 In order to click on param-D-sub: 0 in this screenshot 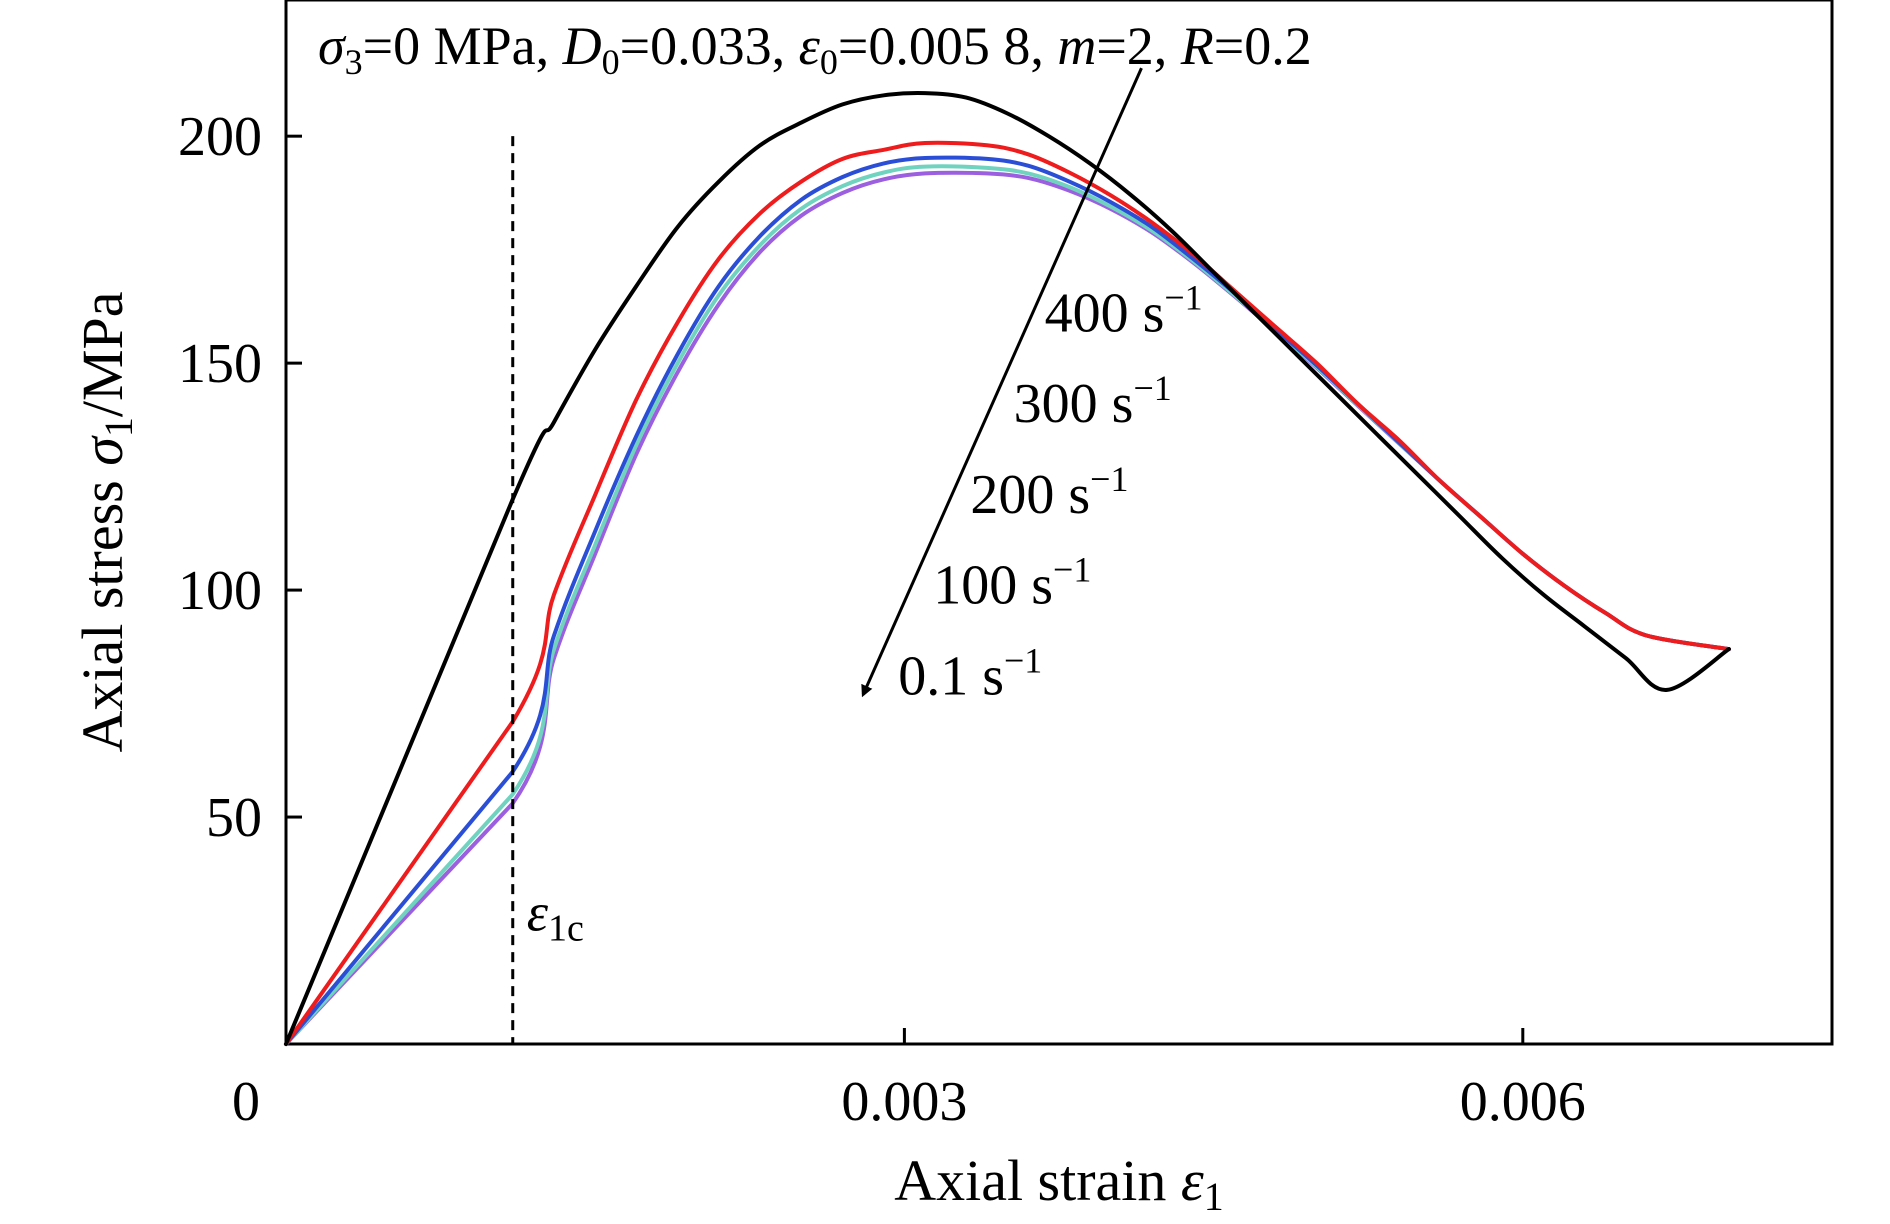, I will do `click(611, 62)`.